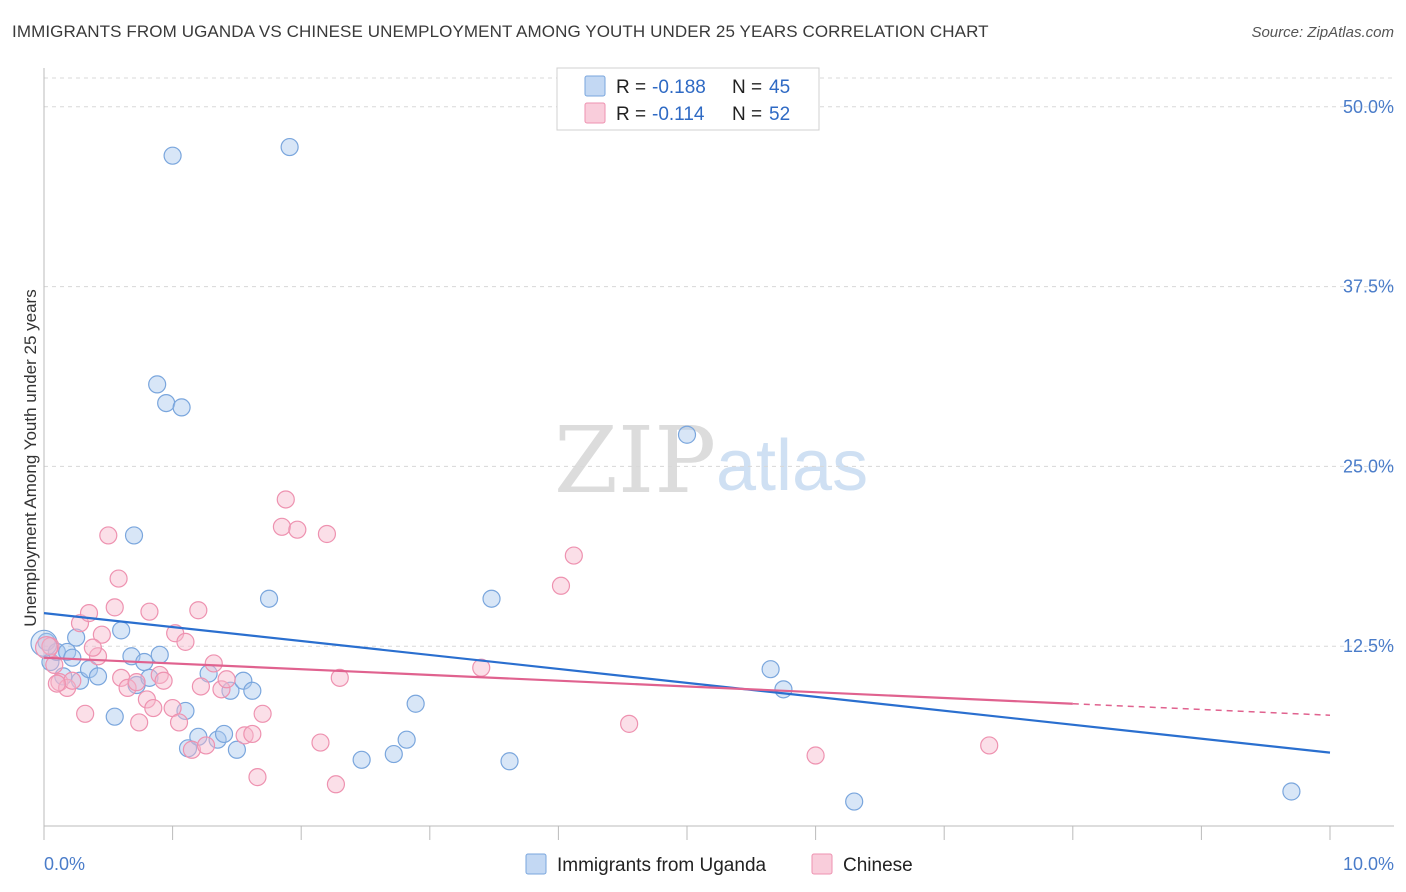  I want to click on bottom-legend: Immigrants from Uganda Chinese, so click(719, 864).